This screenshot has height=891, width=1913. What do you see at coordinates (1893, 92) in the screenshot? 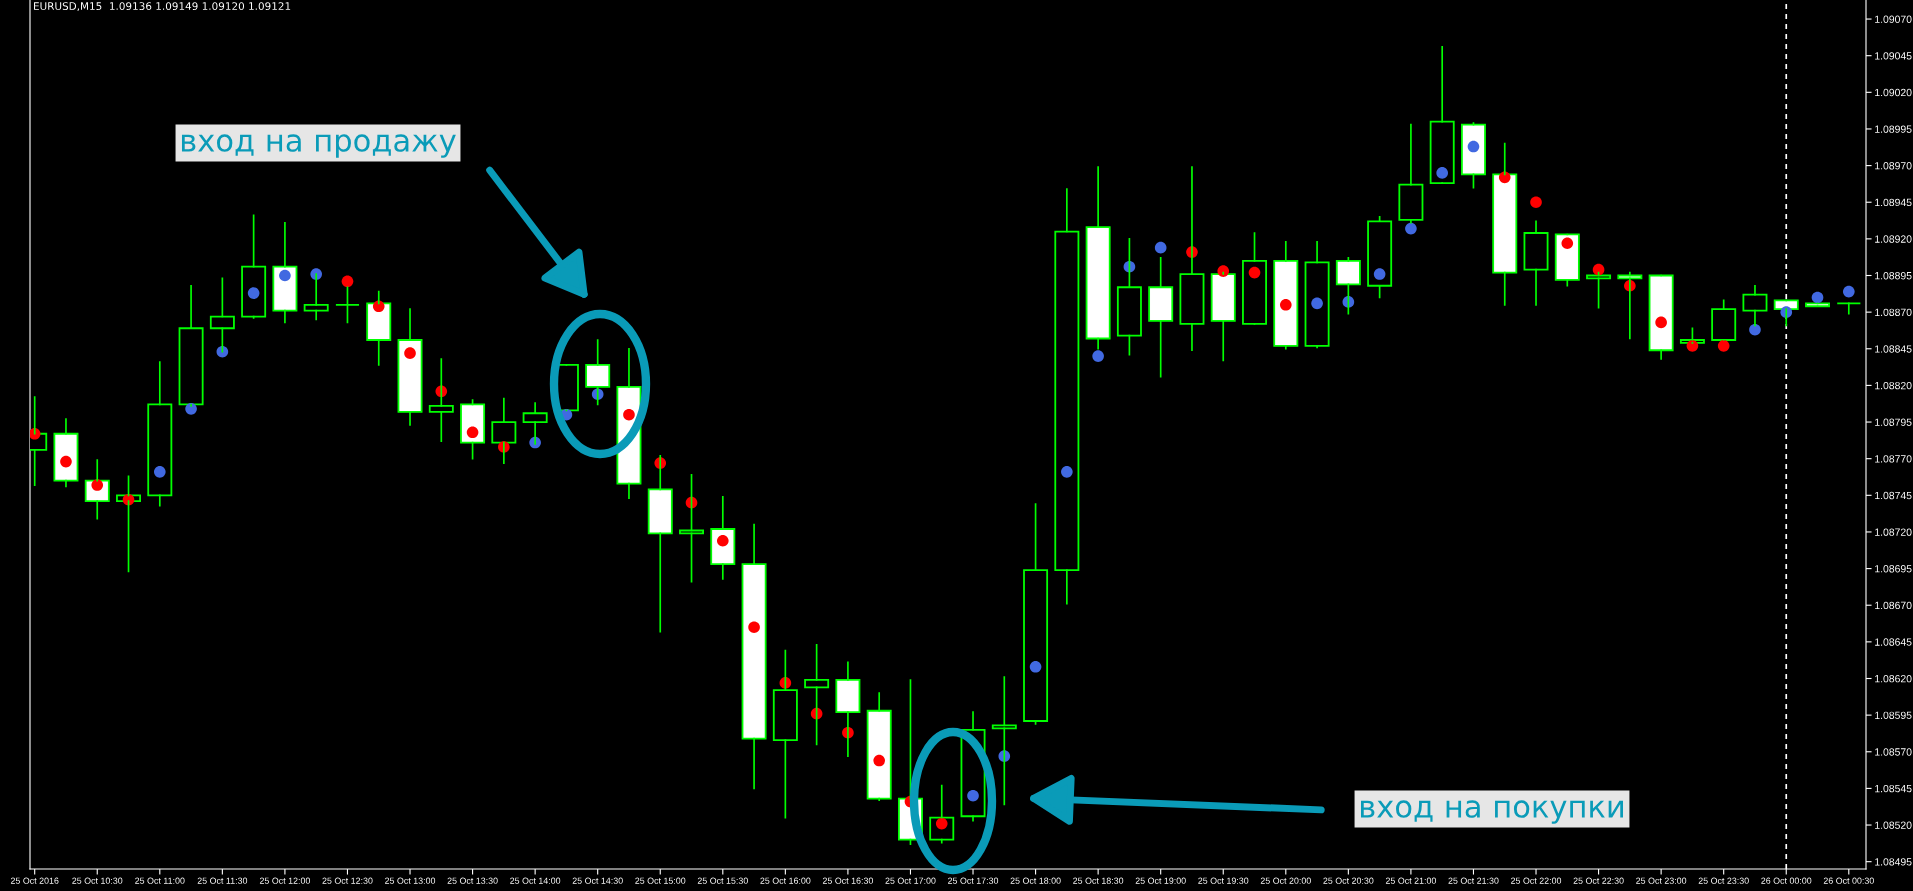
I see `y-tick-label: 1.09020` at bounding box center [1893, 92].